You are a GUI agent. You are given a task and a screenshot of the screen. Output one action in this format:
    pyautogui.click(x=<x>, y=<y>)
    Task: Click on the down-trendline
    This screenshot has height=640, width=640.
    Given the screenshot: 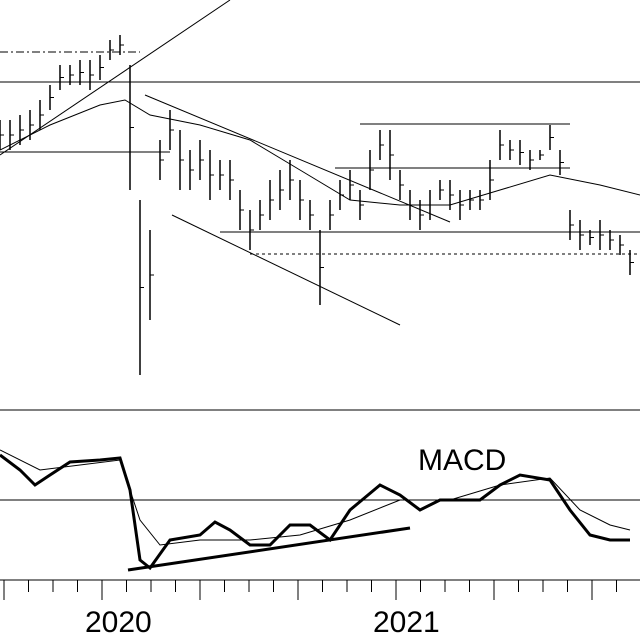 What is the action you would take?
    pyautogui.click(x=297, y=158)
    